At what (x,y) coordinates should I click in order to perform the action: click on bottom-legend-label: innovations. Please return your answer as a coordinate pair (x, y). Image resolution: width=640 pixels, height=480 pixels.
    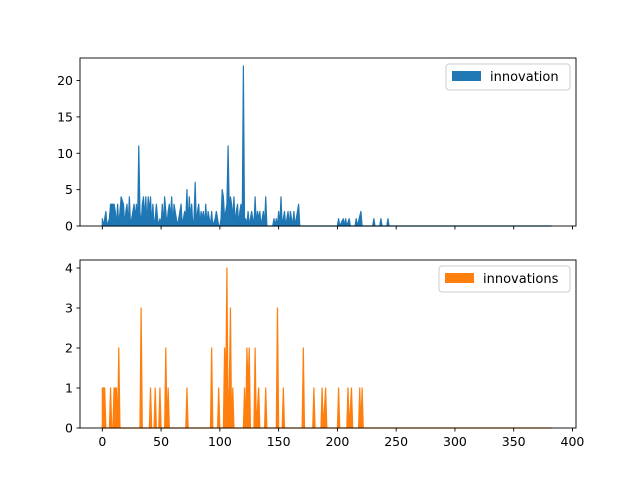
    Looking at the image, I should click on (521, 279).